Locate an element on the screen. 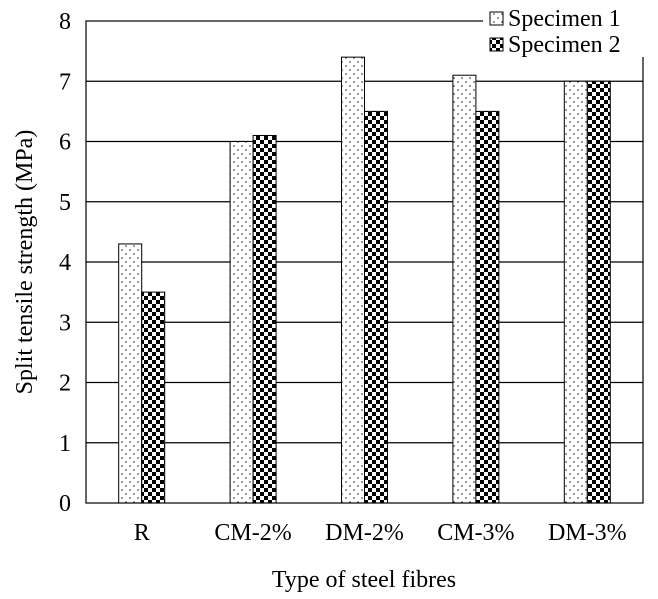 This screenshot has width=658, height=599. legend-label: Specimen 1 is located at coordinates (564, 19).